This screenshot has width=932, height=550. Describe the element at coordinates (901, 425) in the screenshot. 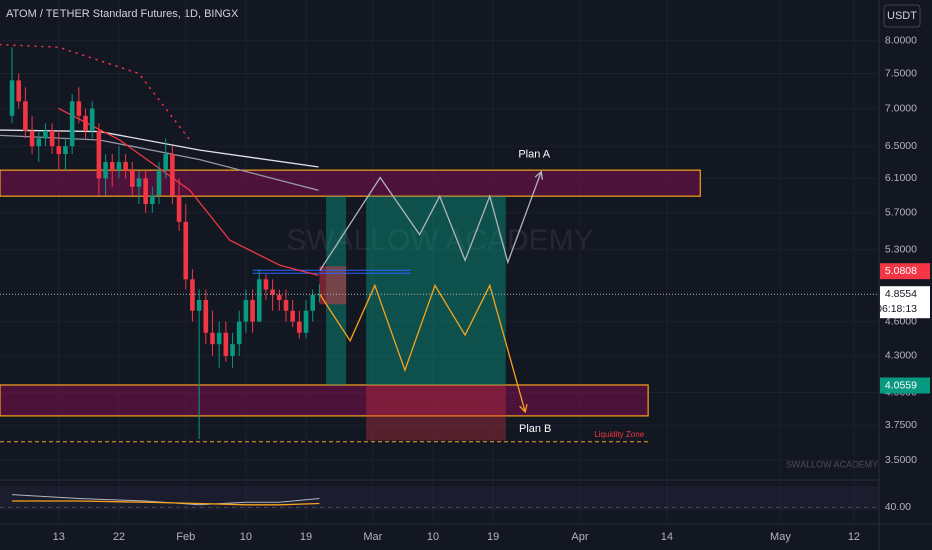

I see `y-tick-label: 3.7500` at that location.